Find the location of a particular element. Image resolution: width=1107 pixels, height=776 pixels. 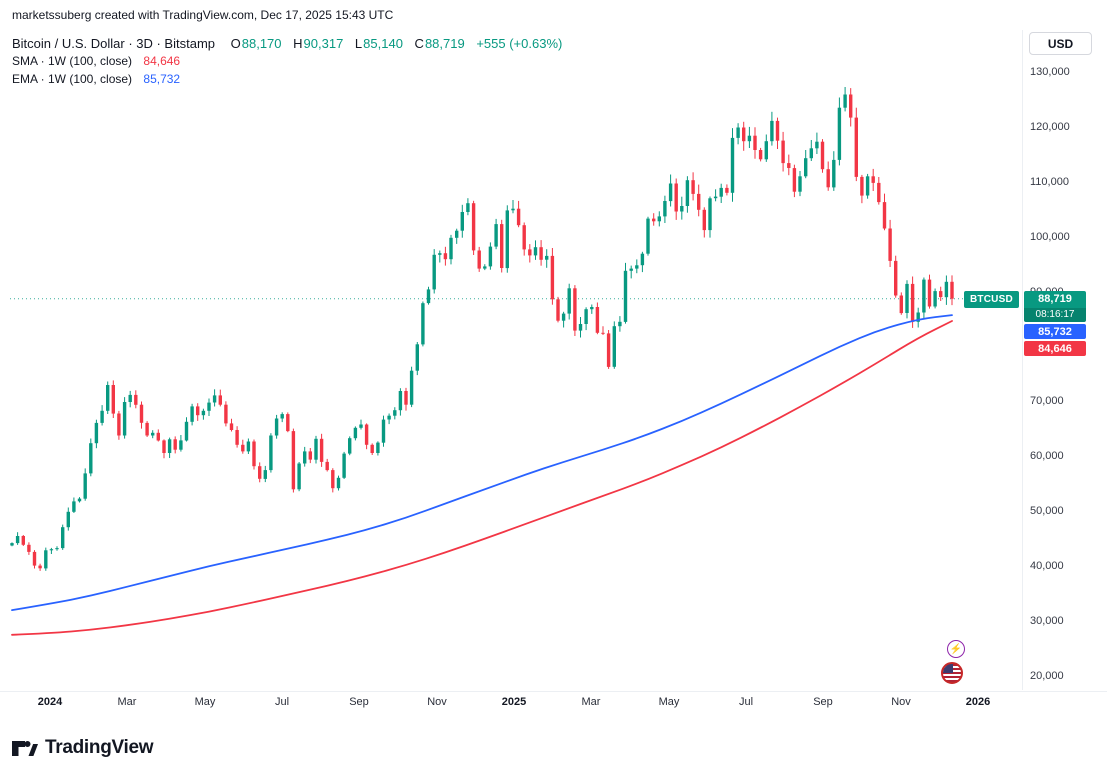

close-value: 88,719 is located at coordinates (444, 43).